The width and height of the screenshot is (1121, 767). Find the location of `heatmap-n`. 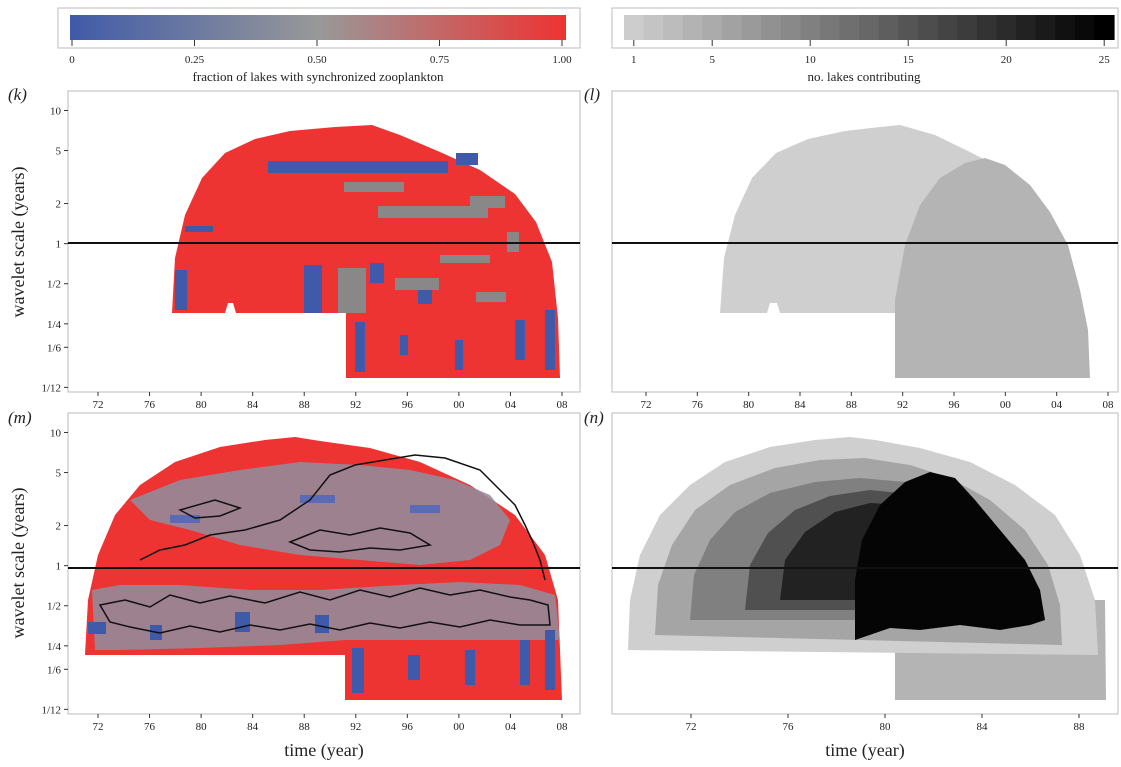

heatmap-n is located at coordinates (867, 568).